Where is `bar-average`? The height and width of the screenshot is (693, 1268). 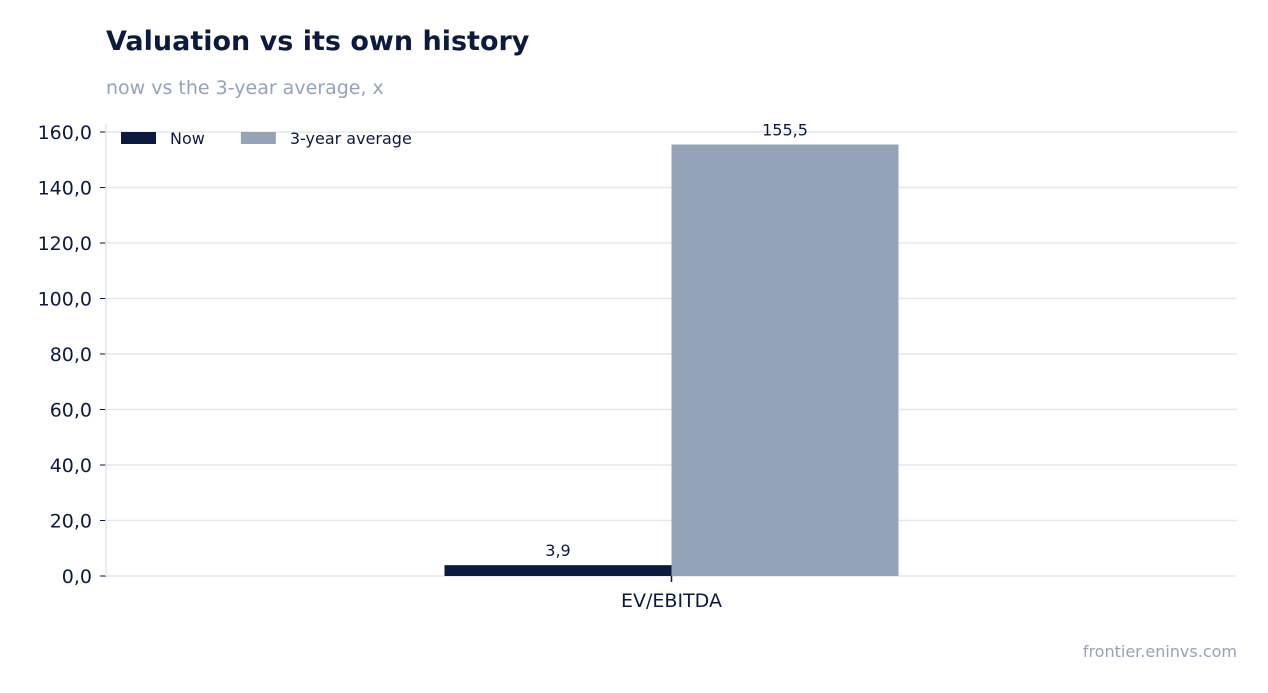
bar-average is located at coordinates (785, 360).